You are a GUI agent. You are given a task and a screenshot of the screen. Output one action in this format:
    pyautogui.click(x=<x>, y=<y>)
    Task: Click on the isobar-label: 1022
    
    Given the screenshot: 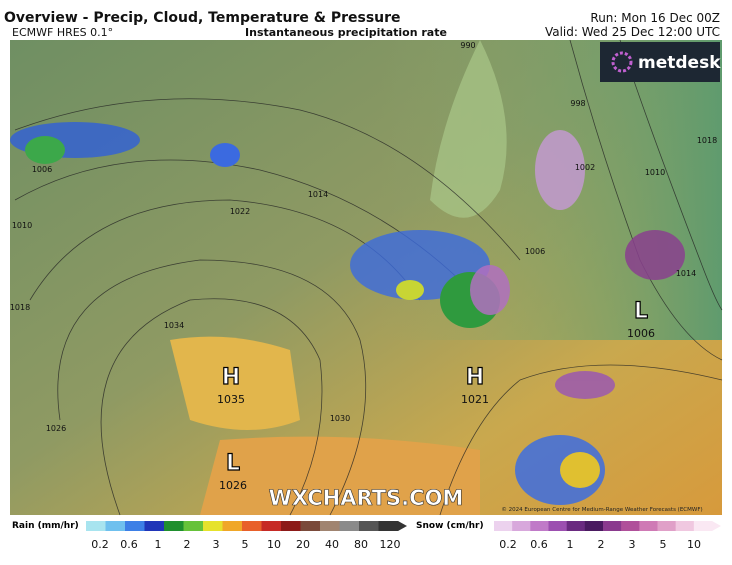 What is the action you would take?
    pyautogui.click(x=240, y=211)
    